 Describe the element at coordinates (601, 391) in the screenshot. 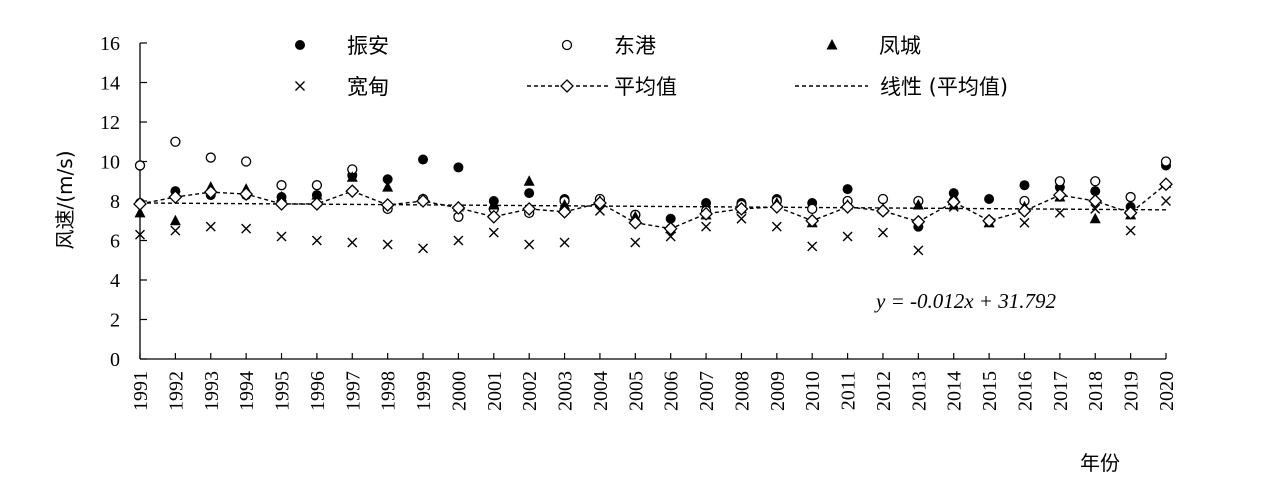

I see `x-tick-label: 2004` at that location.